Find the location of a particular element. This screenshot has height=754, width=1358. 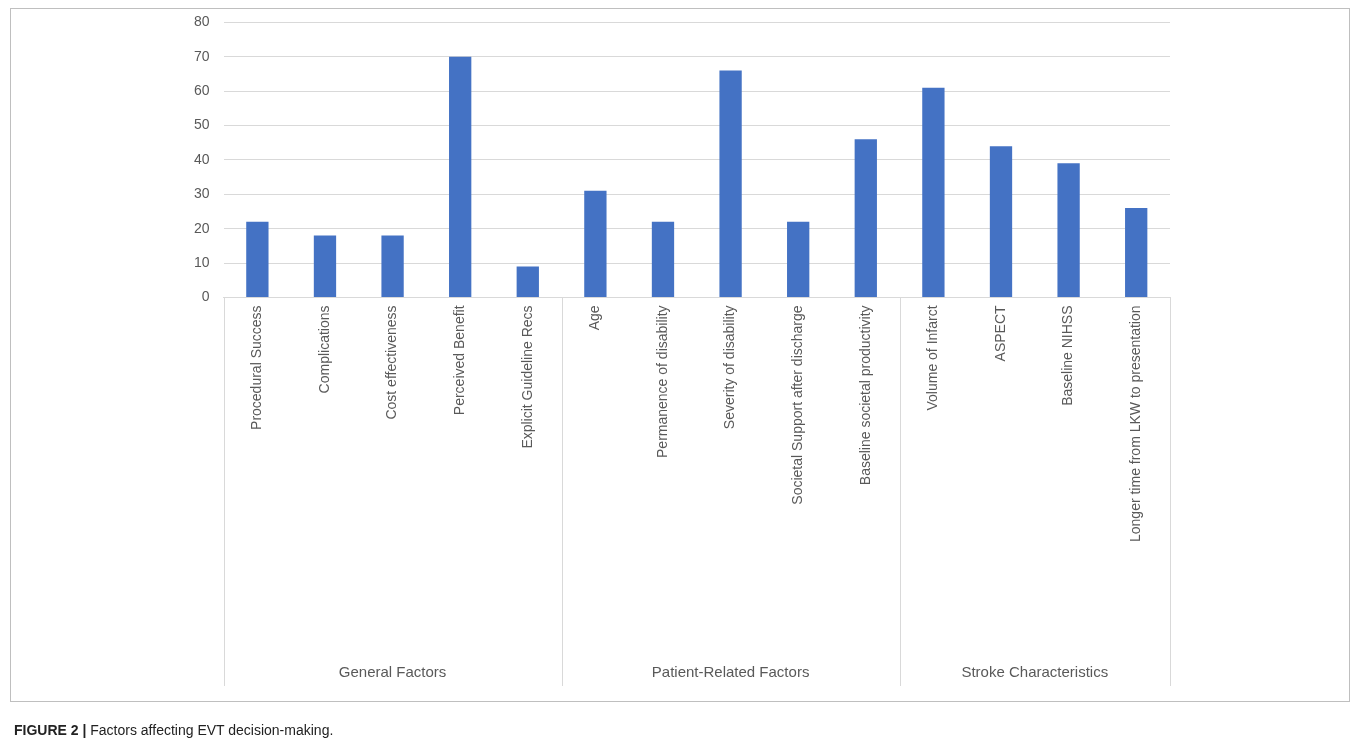

x-tick-label: Explicit Guideline Recs is located at coordinates (526, 377).